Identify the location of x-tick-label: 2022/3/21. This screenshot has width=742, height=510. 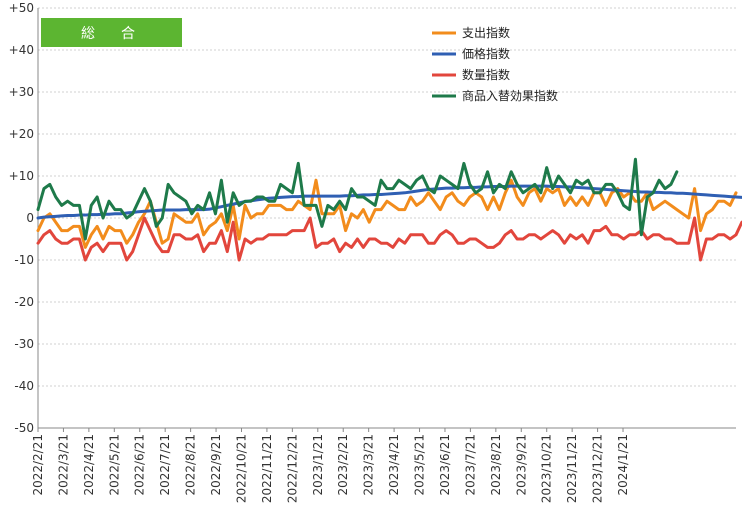
(63, 465).